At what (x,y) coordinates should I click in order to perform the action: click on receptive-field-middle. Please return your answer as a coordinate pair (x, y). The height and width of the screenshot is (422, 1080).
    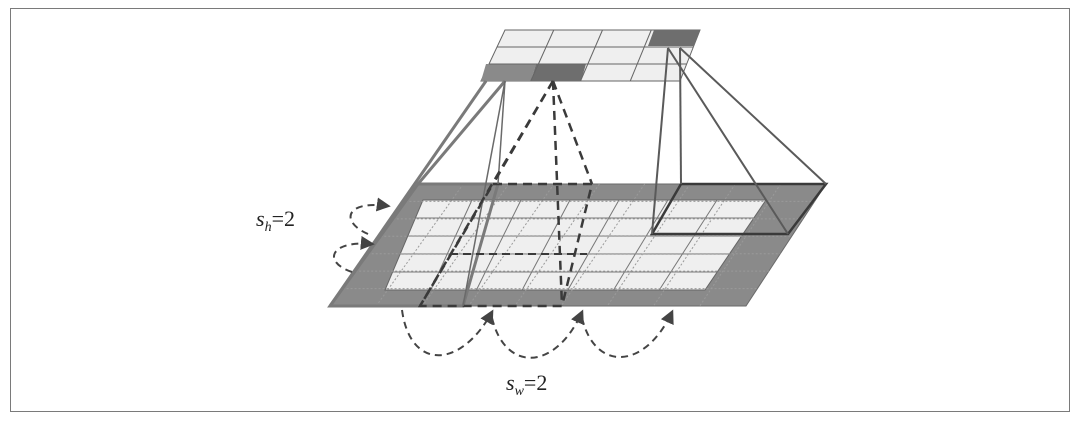
    Looking at the image, I should click on (505, 245).